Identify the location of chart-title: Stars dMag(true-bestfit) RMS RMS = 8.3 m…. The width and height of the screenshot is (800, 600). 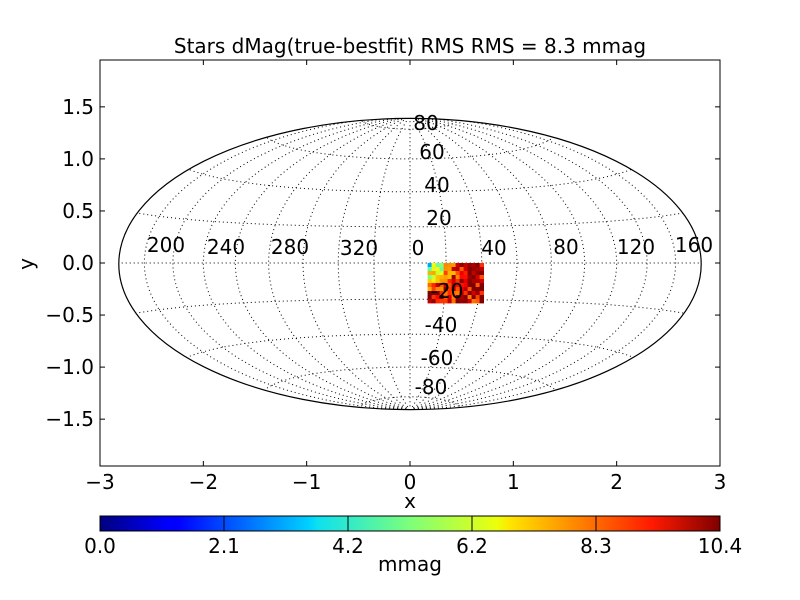
(410, 46).